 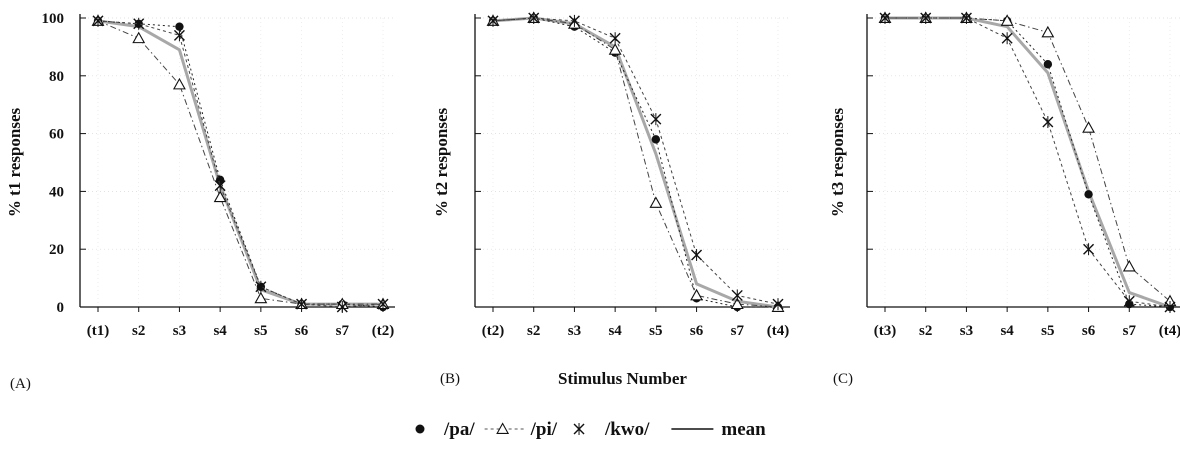 I want to click on legend-item-kwo: /kwo/, so click(x=611, y=429).